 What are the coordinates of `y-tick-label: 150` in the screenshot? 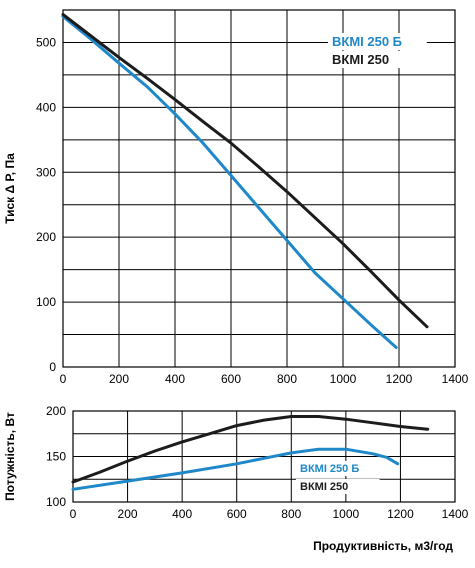 It's located at (56, 457).